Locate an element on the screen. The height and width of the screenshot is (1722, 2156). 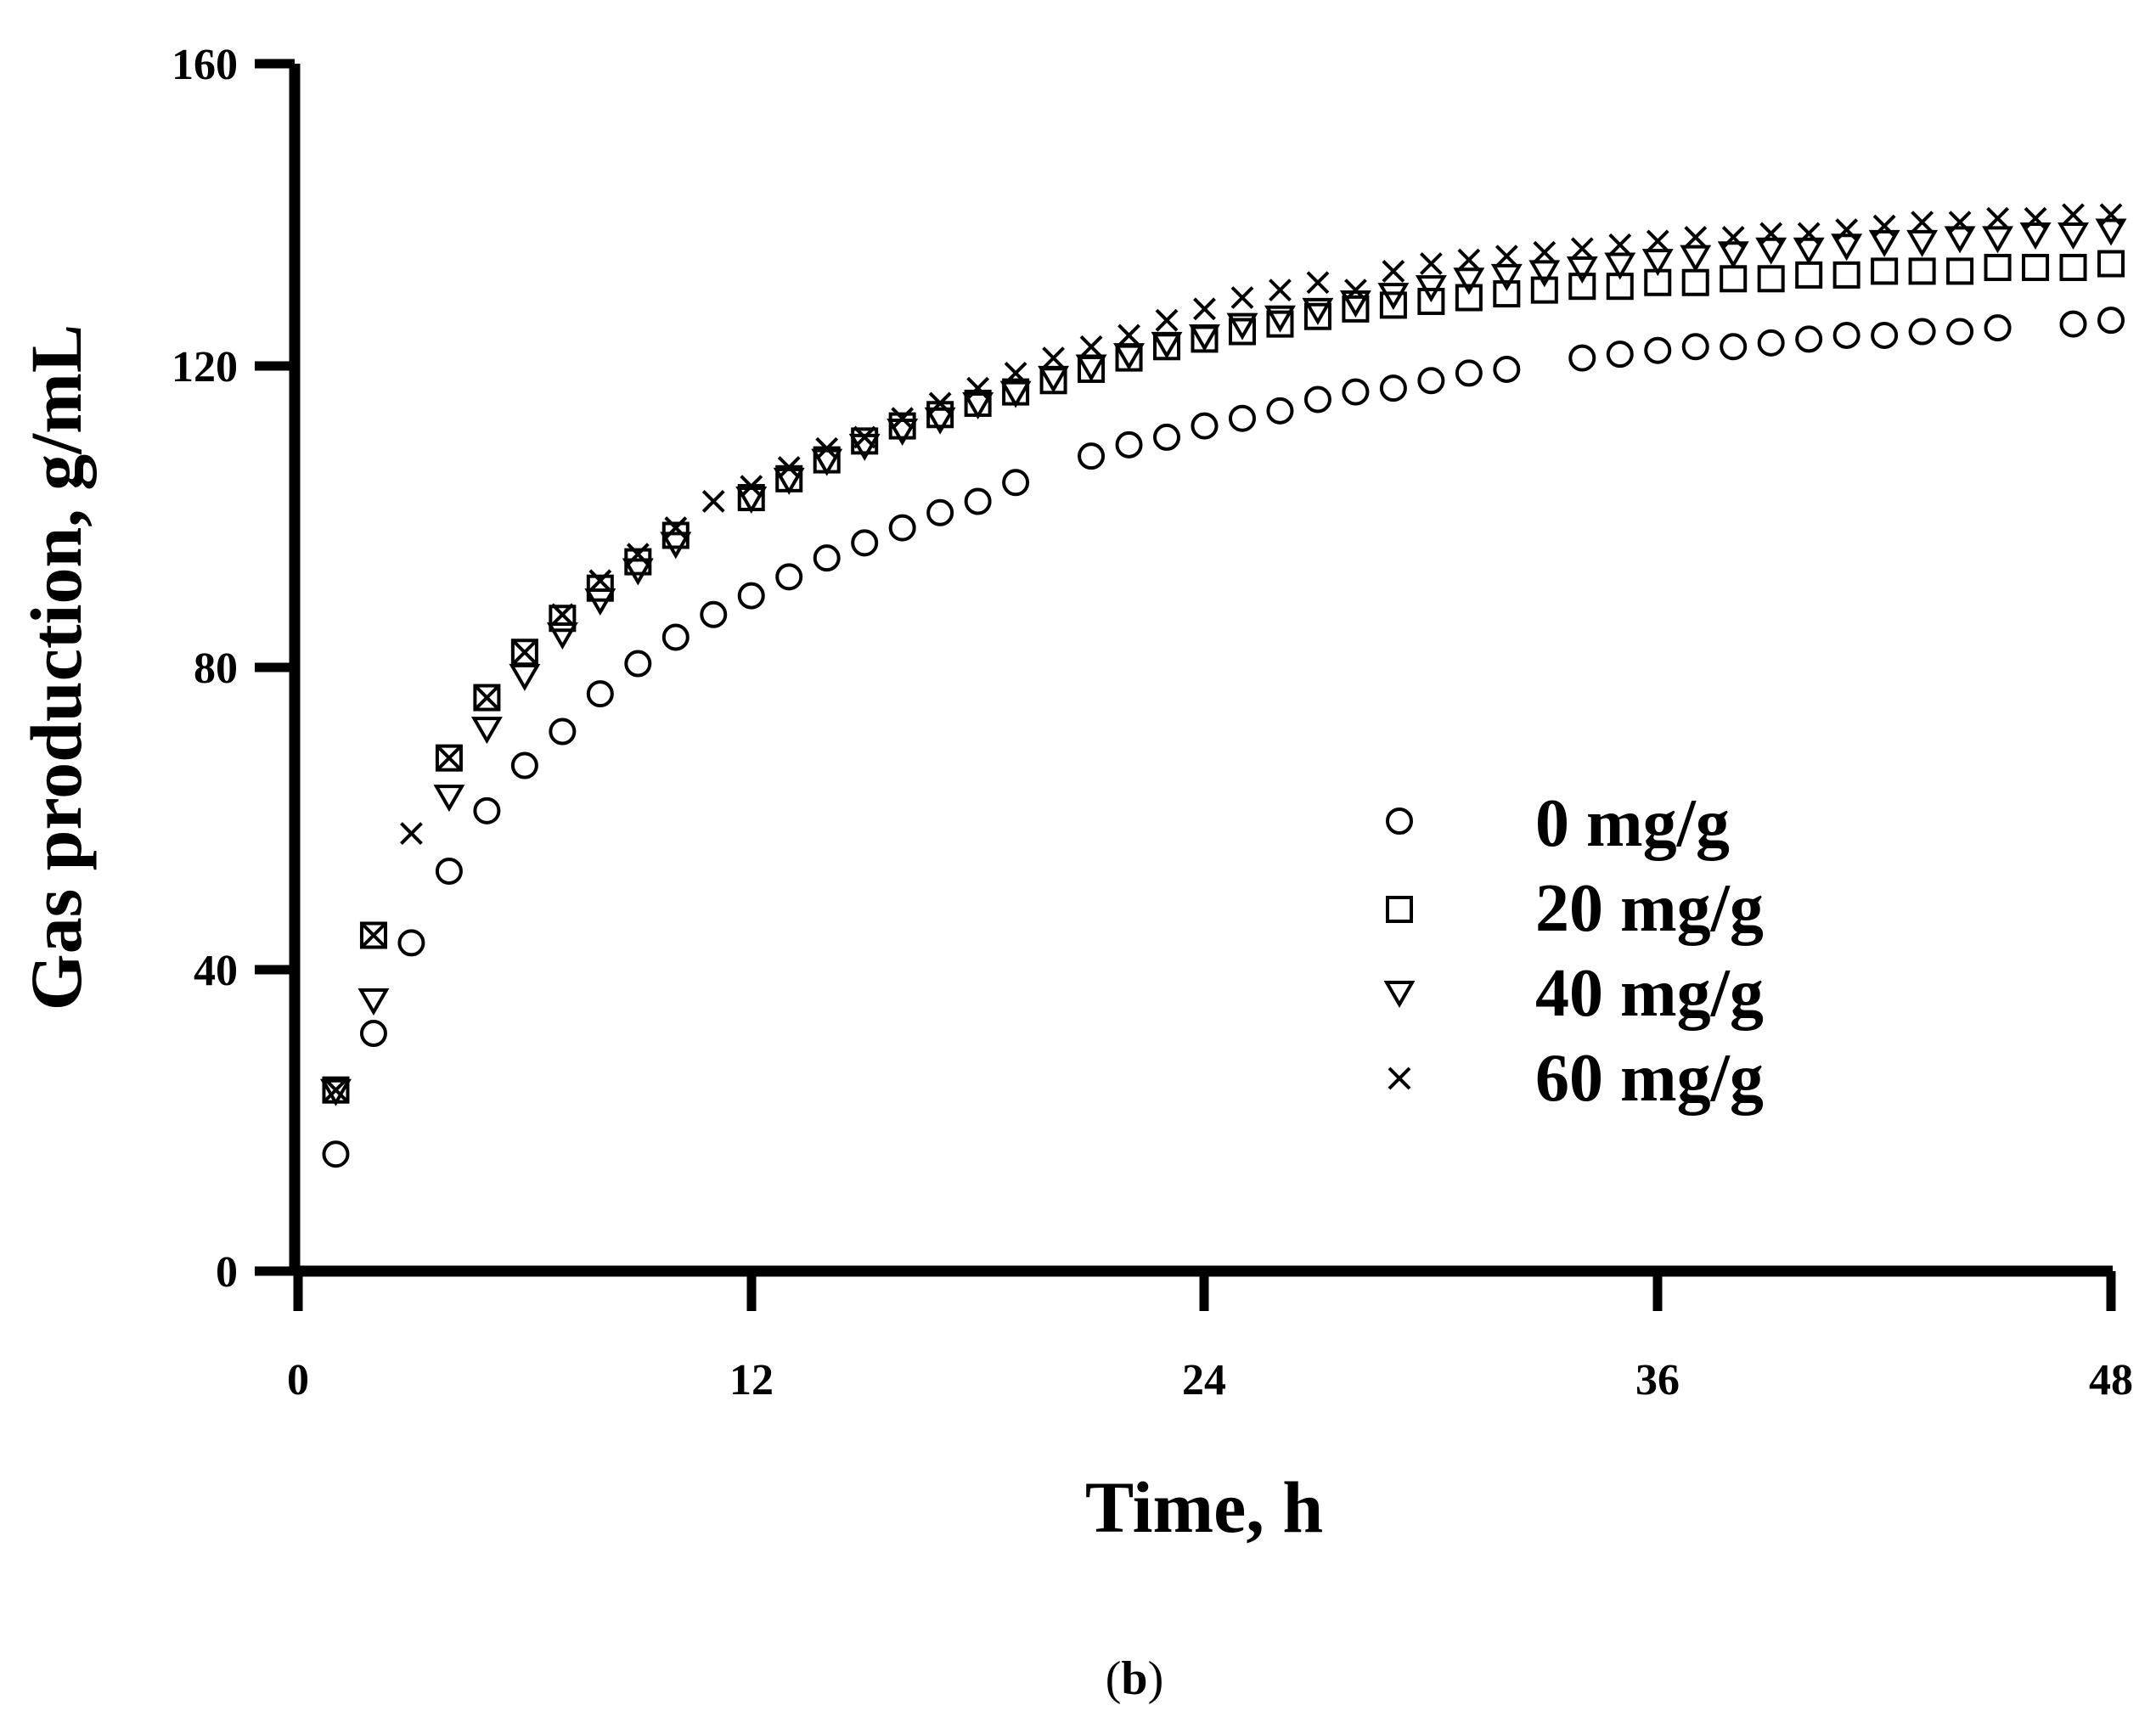
y-tick-label-0: 0 is located at coordinates (227, 1273).